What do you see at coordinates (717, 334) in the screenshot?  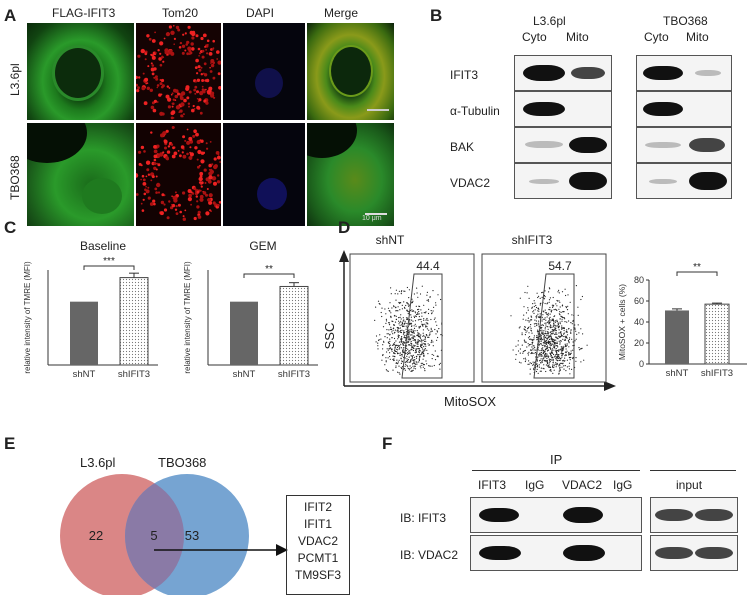 I see `bar-shifit3` at bounding box center [717, 334].